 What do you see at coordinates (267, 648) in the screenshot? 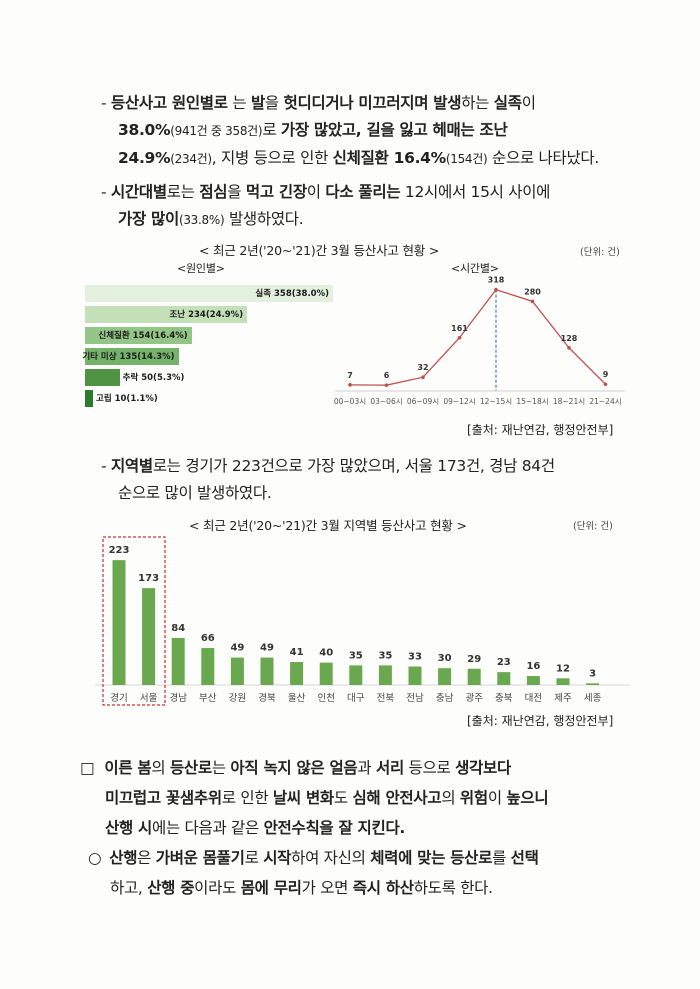
I see `data-label: 49` at bounding box center [267, 648].